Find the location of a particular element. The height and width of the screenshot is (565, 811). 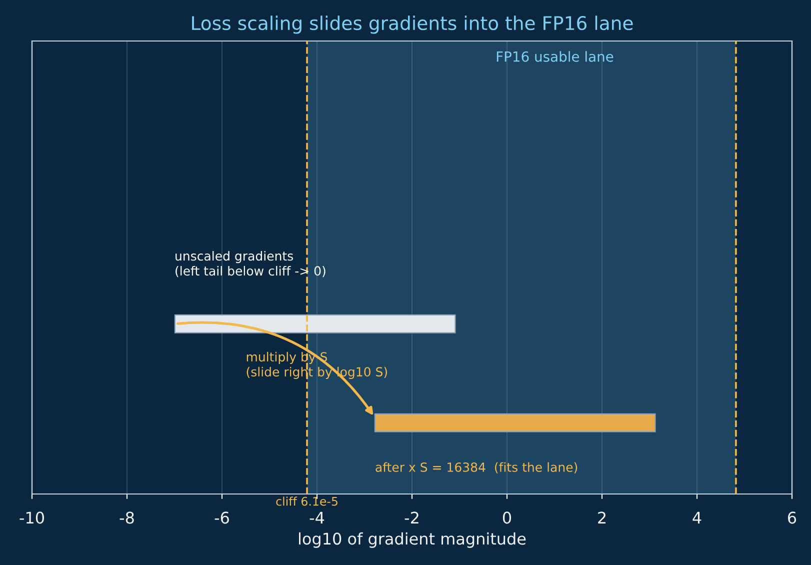

ref-line-label: cliff 6.1e-5 is located at coordinates (307, 501).